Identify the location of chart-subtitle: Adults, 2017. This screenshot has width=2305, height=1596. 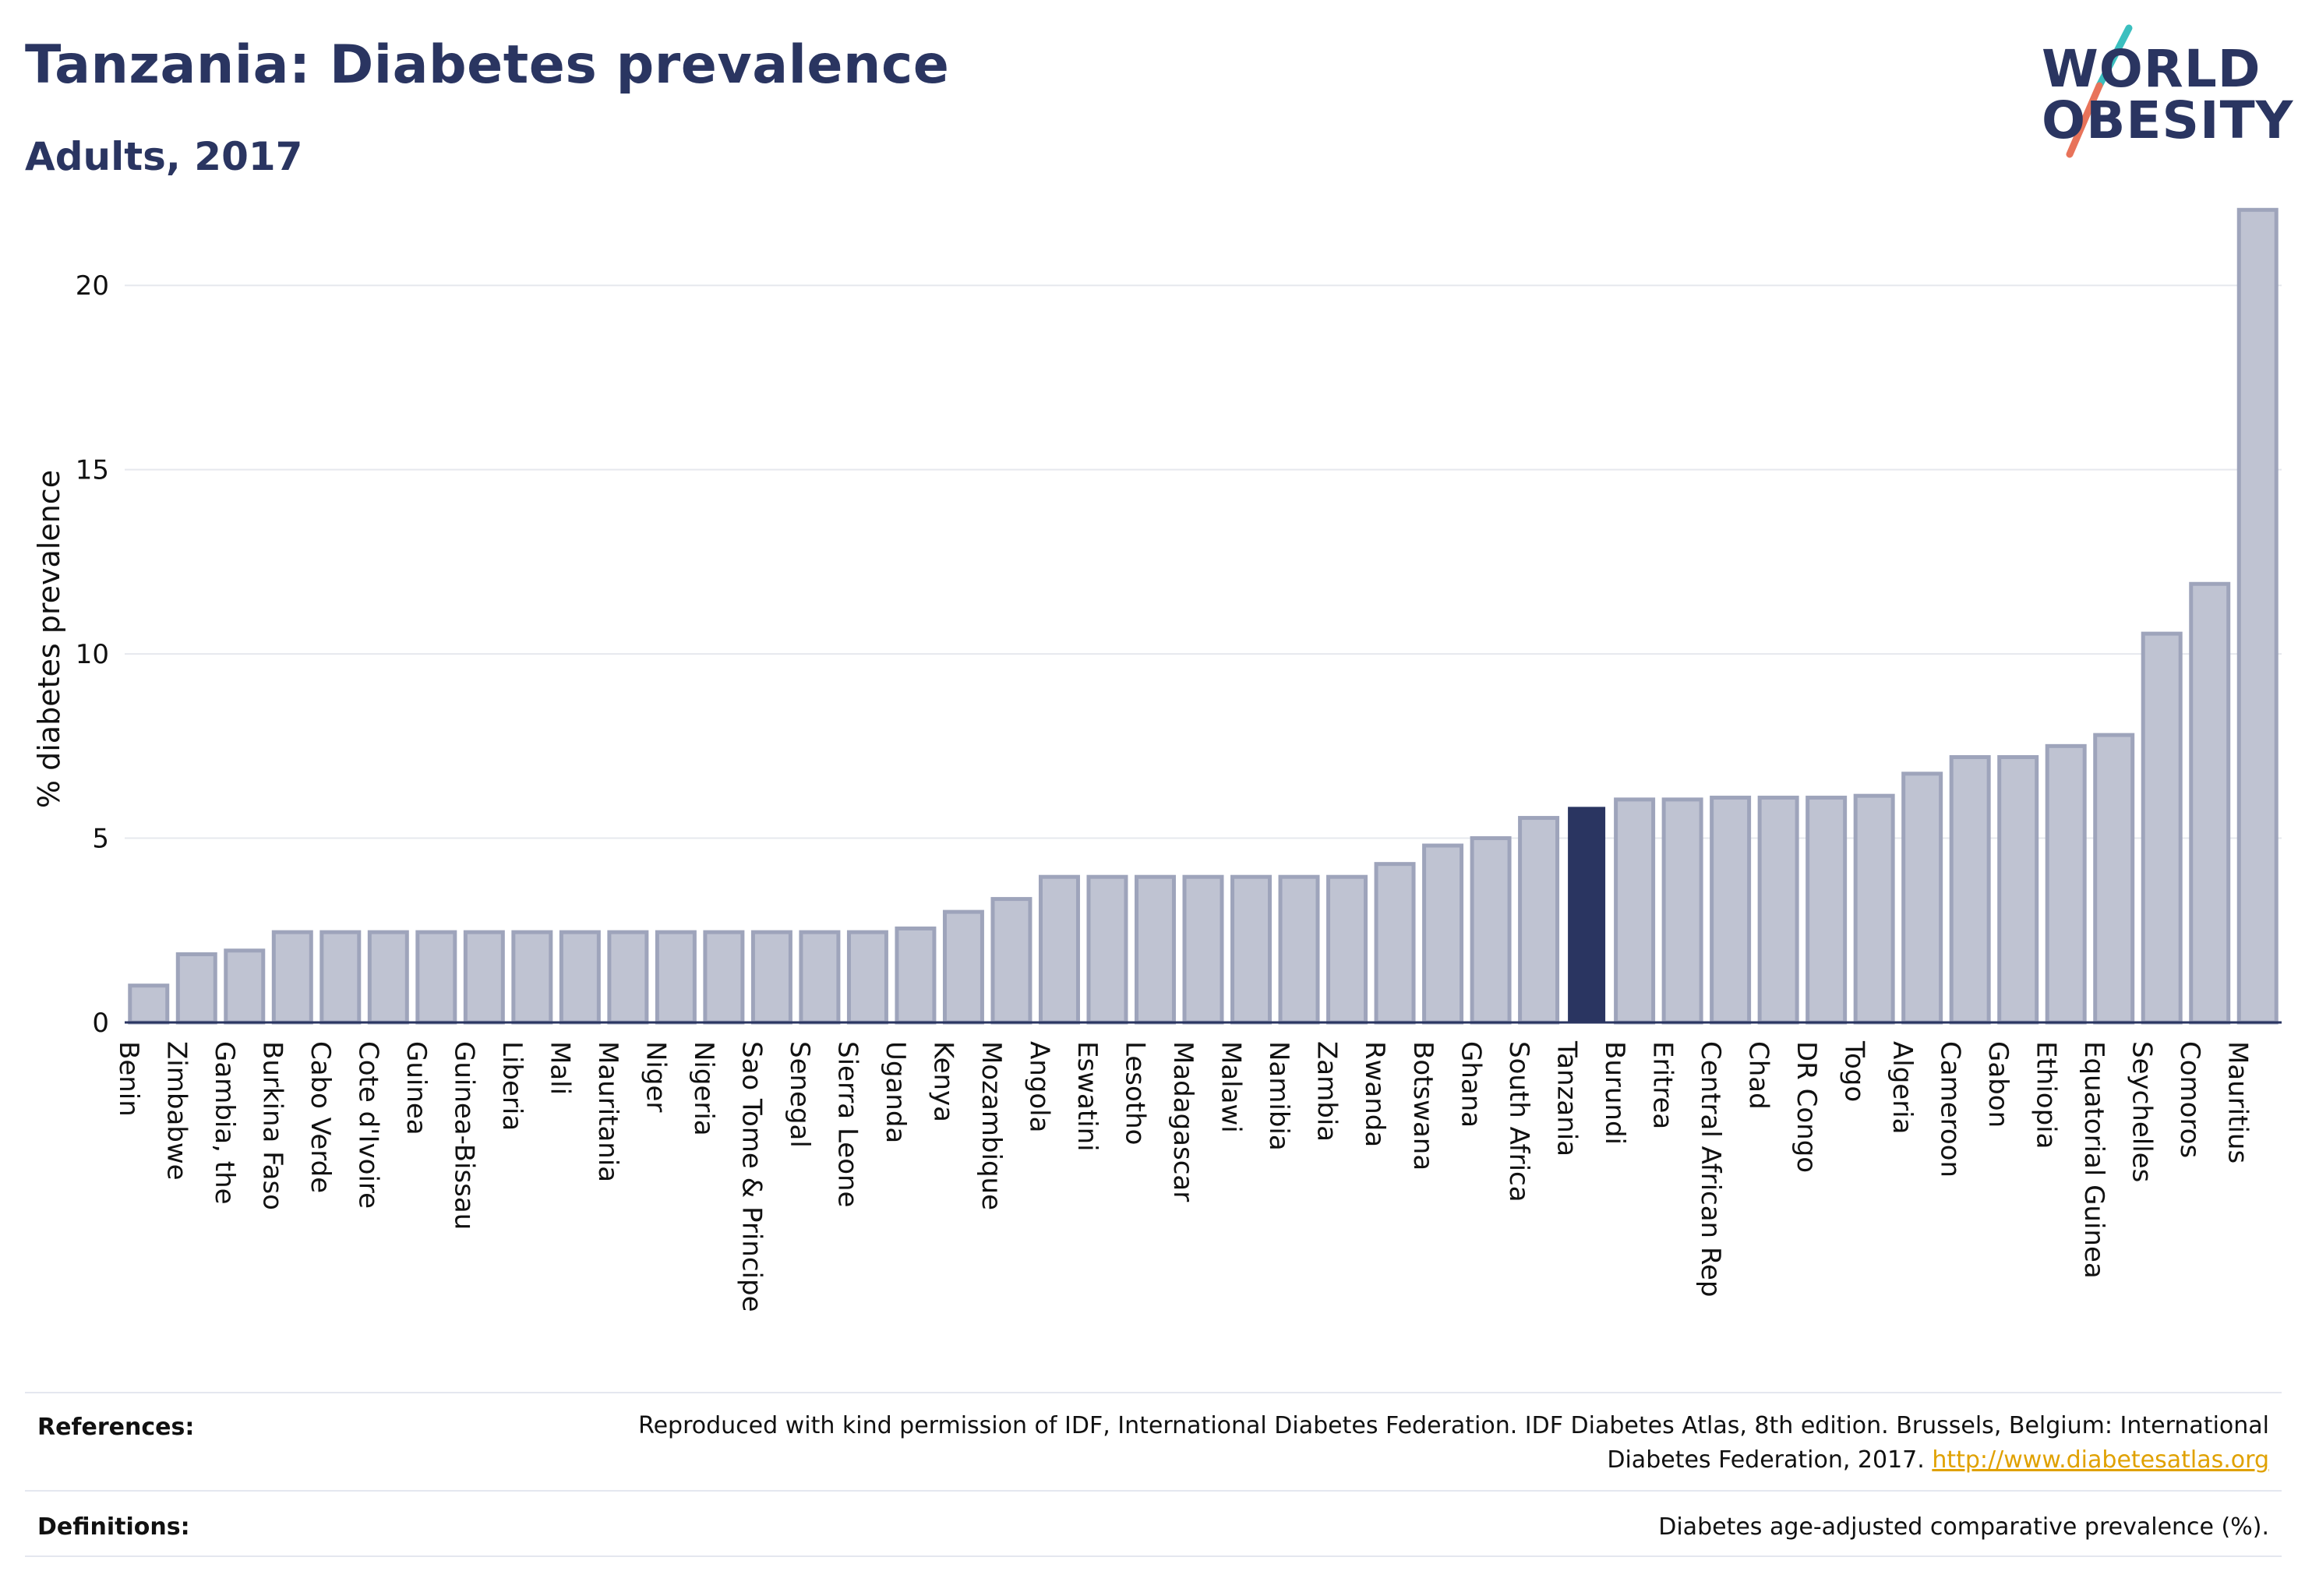
(164, 156).